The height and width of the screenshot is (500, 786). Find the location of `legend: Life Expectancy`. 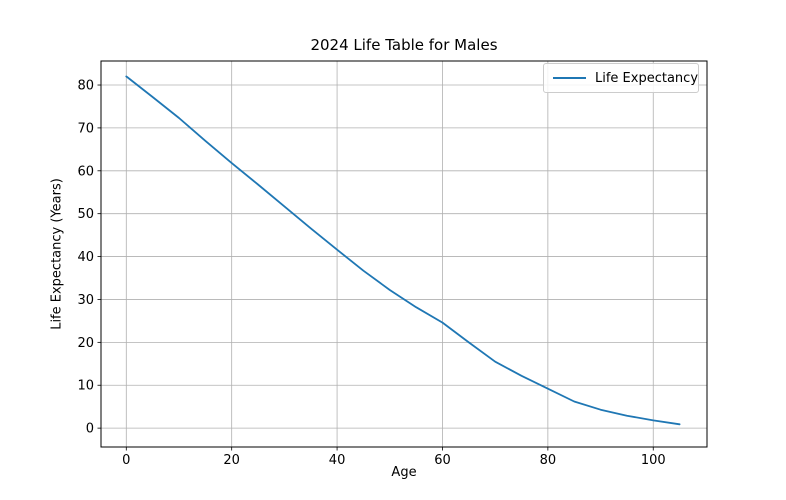

legend: Life Expectancy is located at coordinates (621, 78).